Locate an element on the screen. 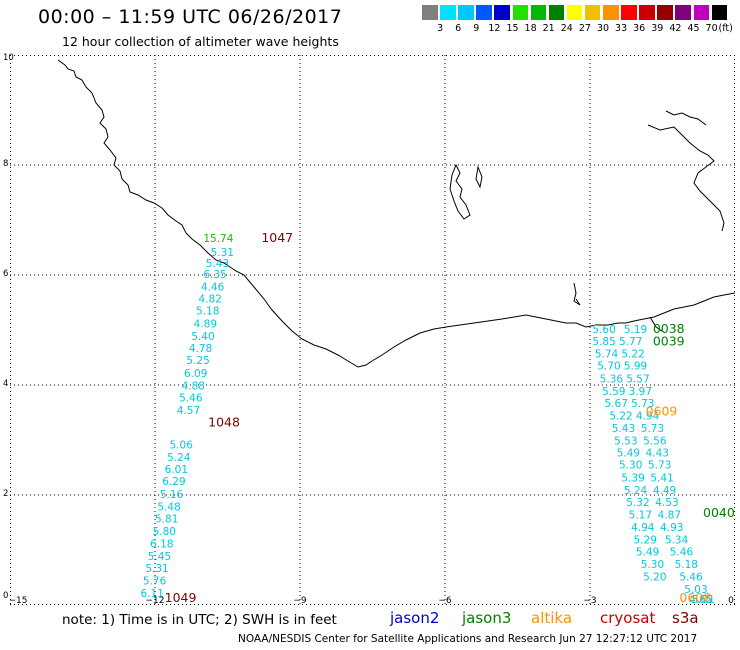 The width and height of the screenshot is (740, 650). river-mouth-mark is located at coordinates (656, 324).